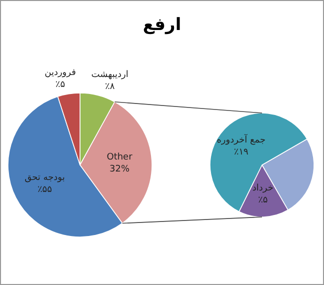 The width and height of the screenshot is (324, 285). Describe the element at coordinates (44, 189) in the screenshot. I see `data-label: ٪۵۵` at that location.